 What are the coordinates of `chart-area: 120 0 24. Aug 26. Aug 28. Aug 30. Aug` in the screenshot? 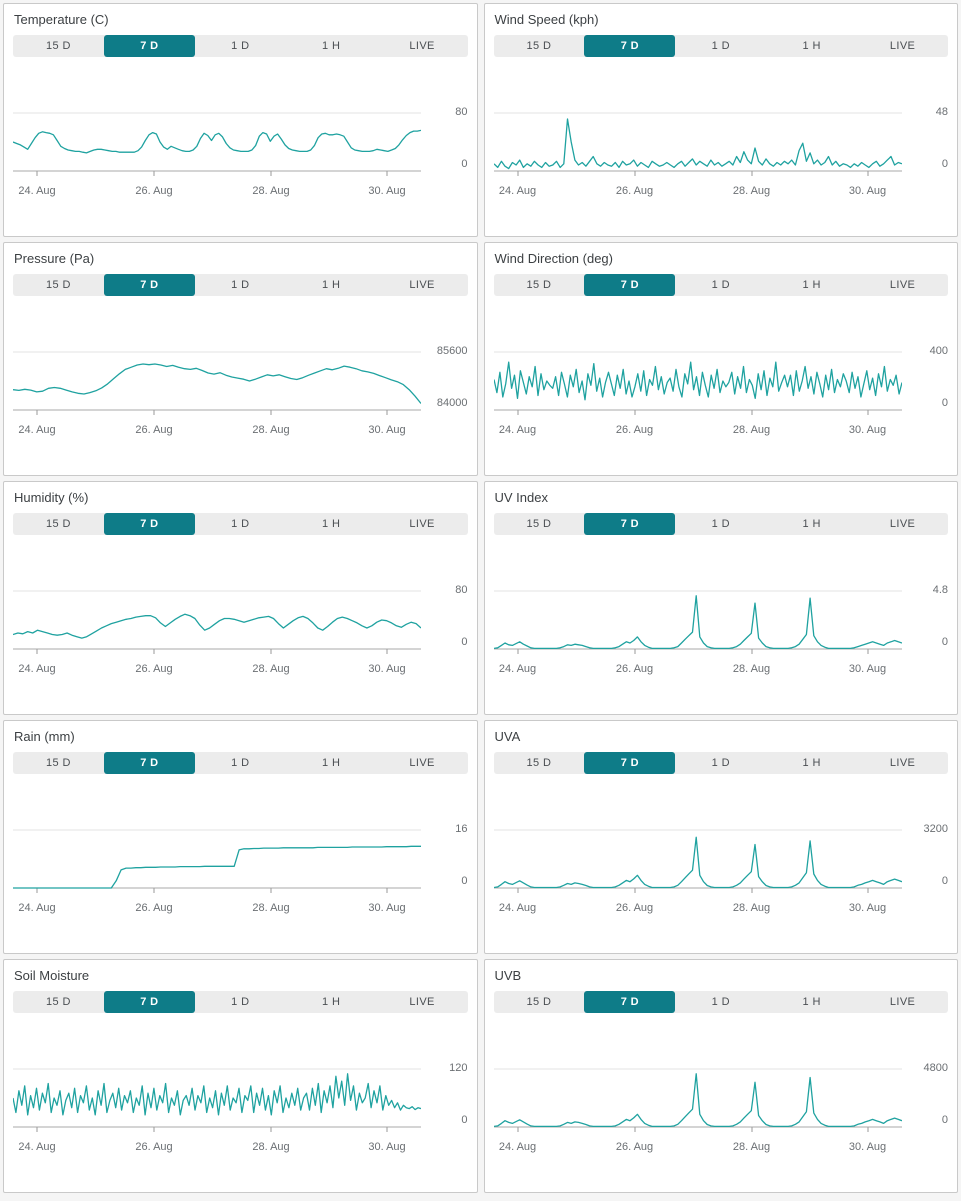 It's located at (240, 1101).